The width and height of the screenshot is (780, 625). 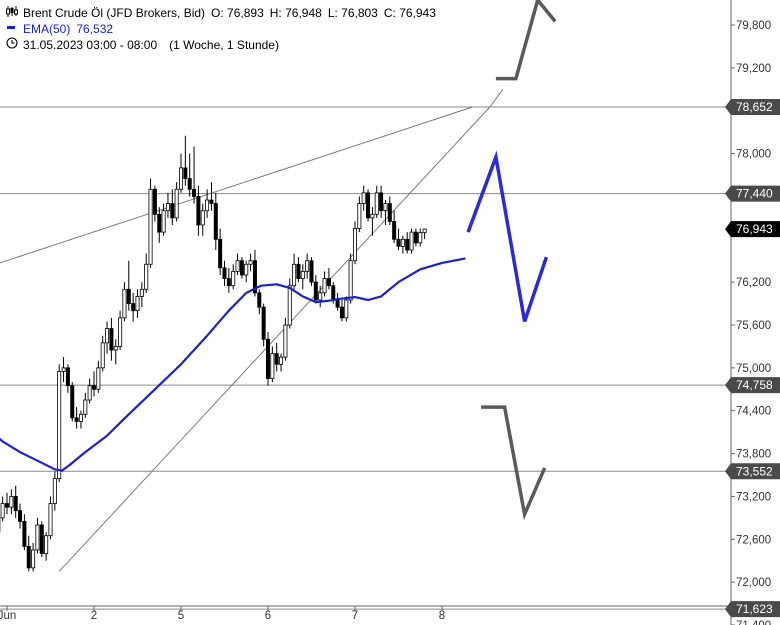 What do you see at coordinates (753, 540) in the screenshot?
I see `y-tick-label: 72,600` at bounding box center [753, 540].